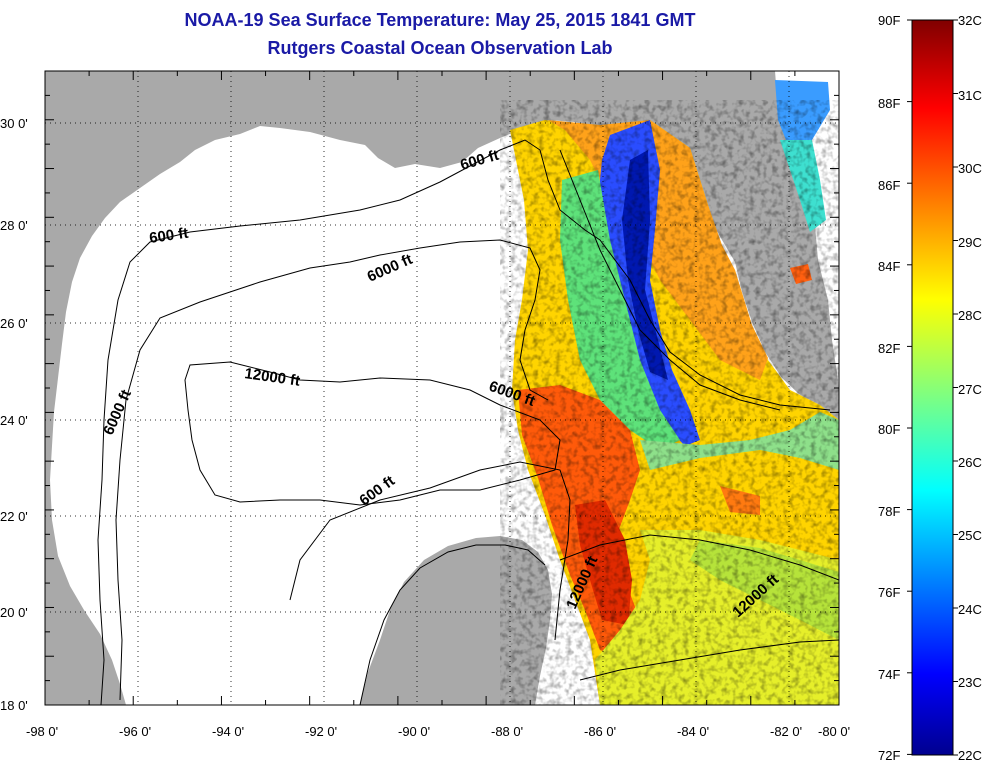  I want to click on colorbar-c-label: 29C, so click(970, 242).